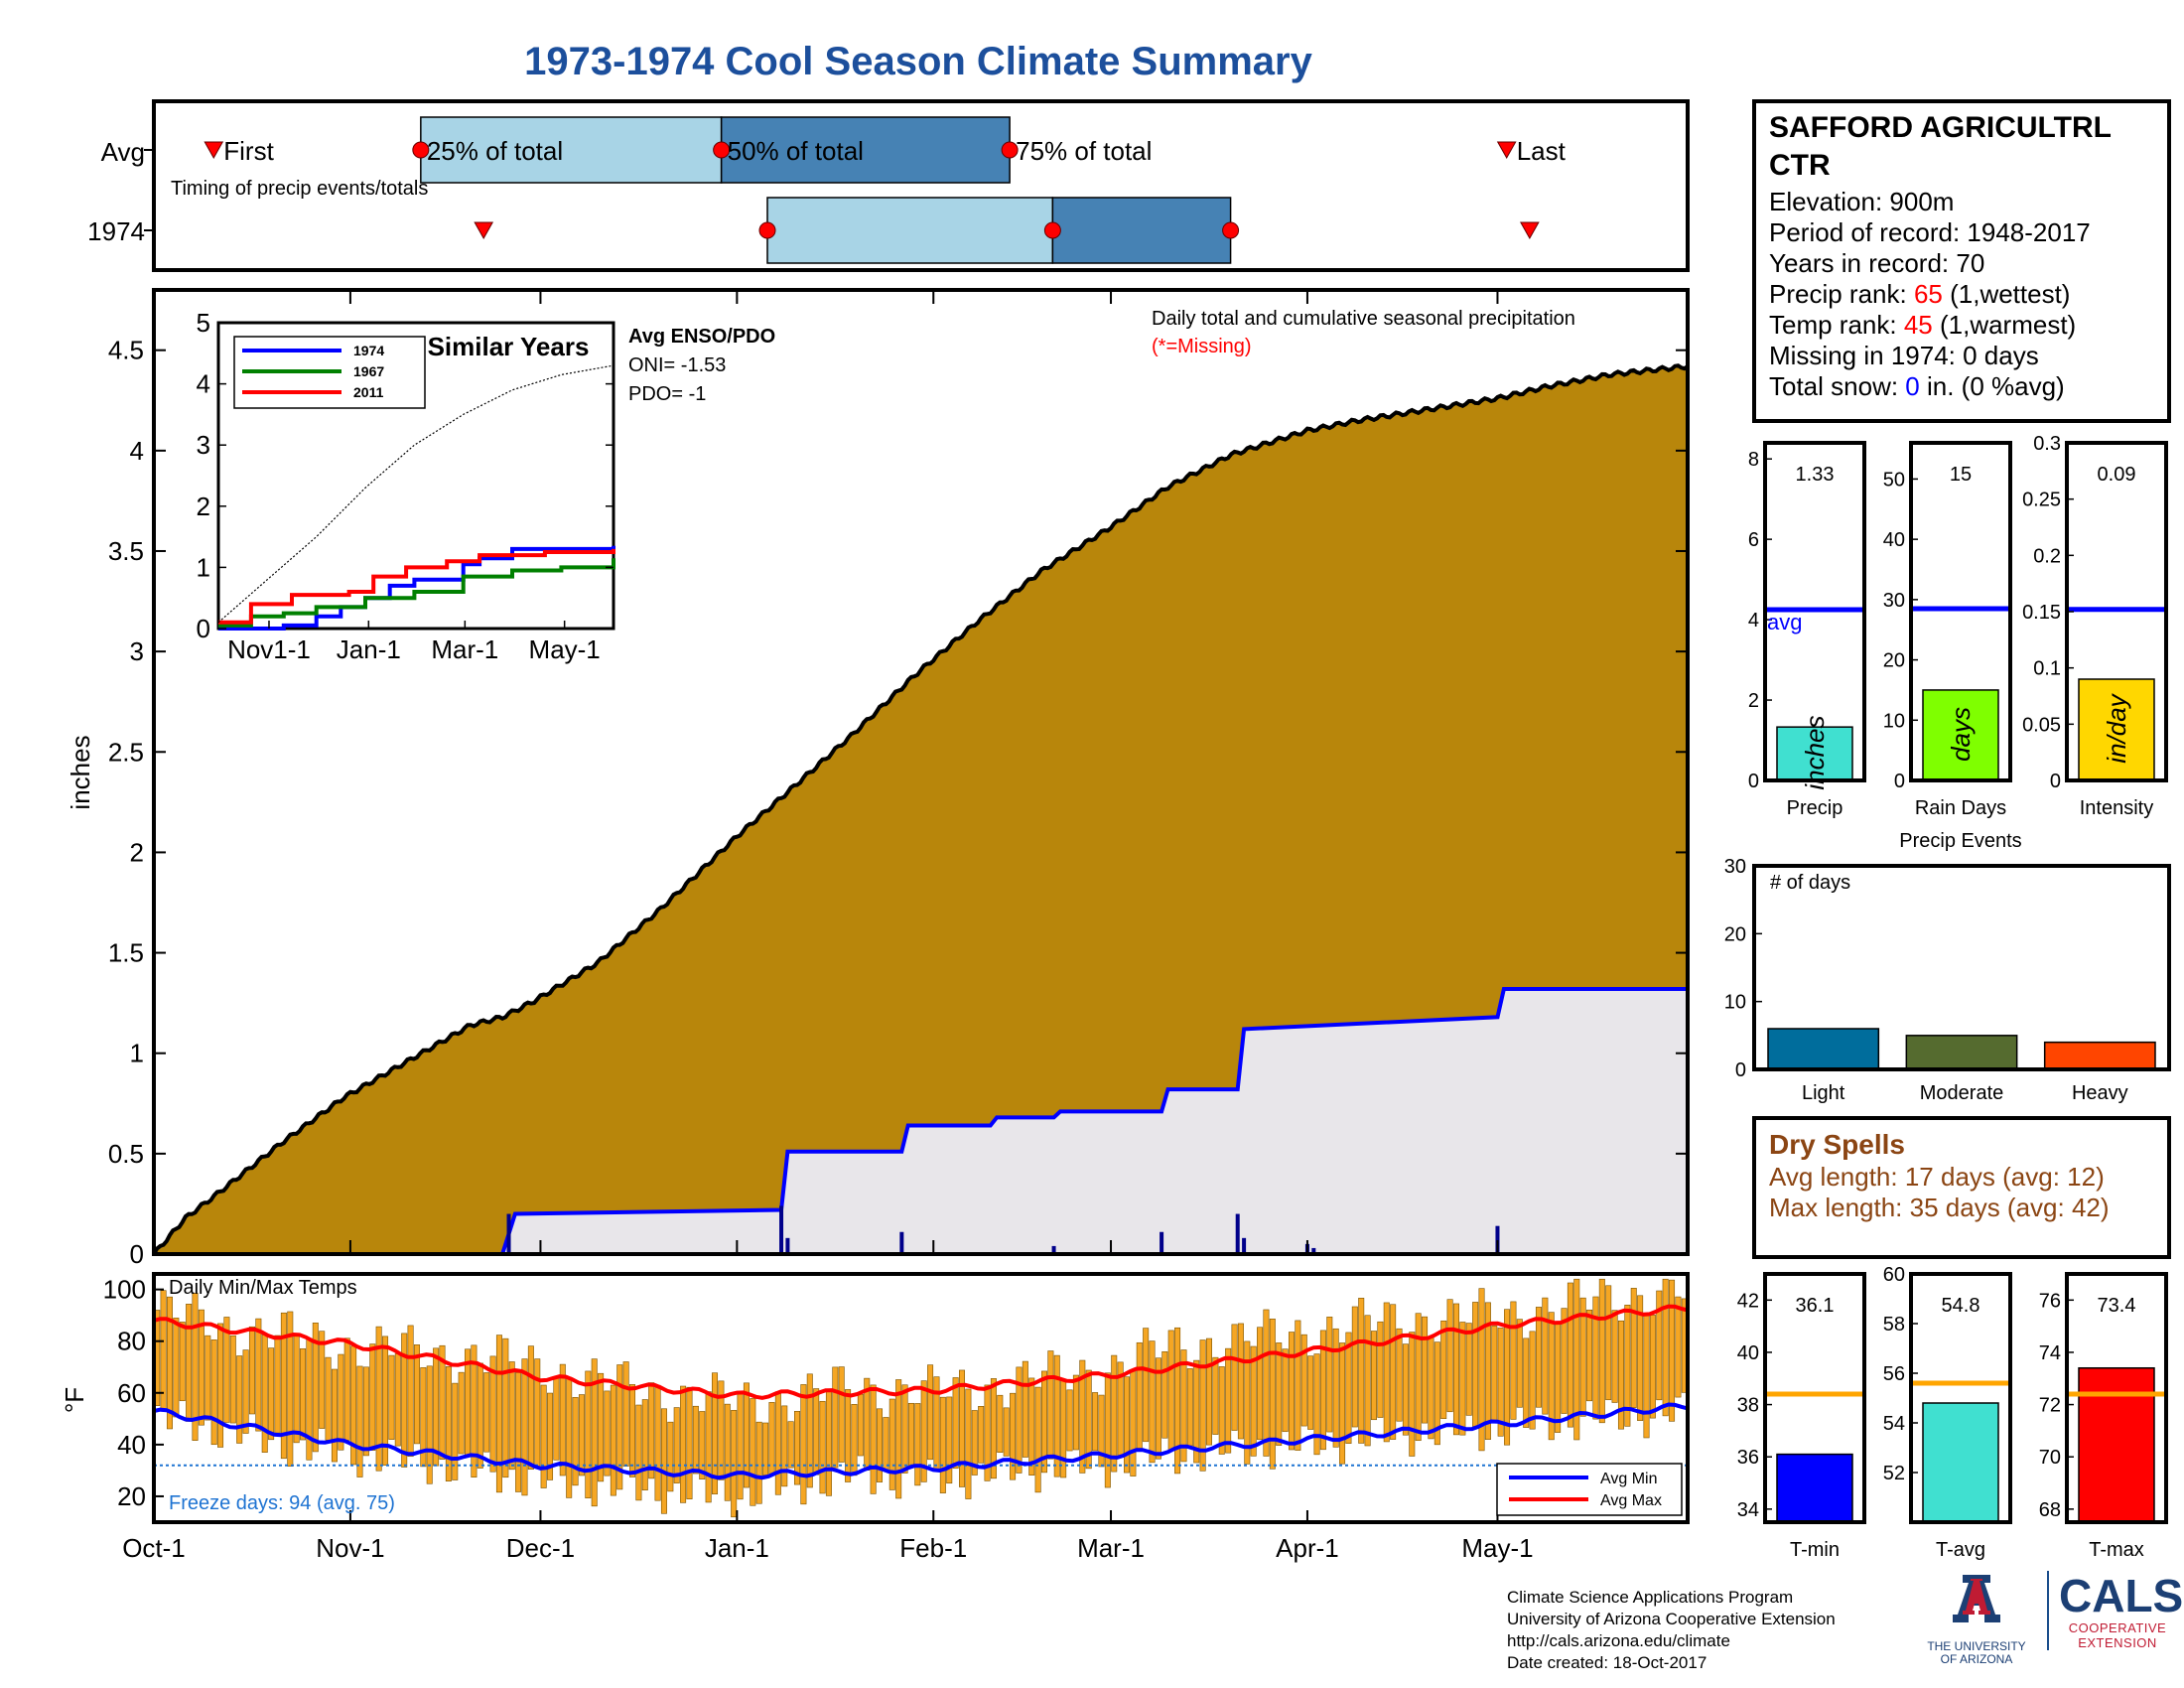 Image resolution: width=2184 pixels, height=1688 pixels. What do you see at coordinates (1976, 1646) in the screenshot?
I see `ua-logo-line-1: THE UNIVERSITY` at bounding box center [1976, 1646].